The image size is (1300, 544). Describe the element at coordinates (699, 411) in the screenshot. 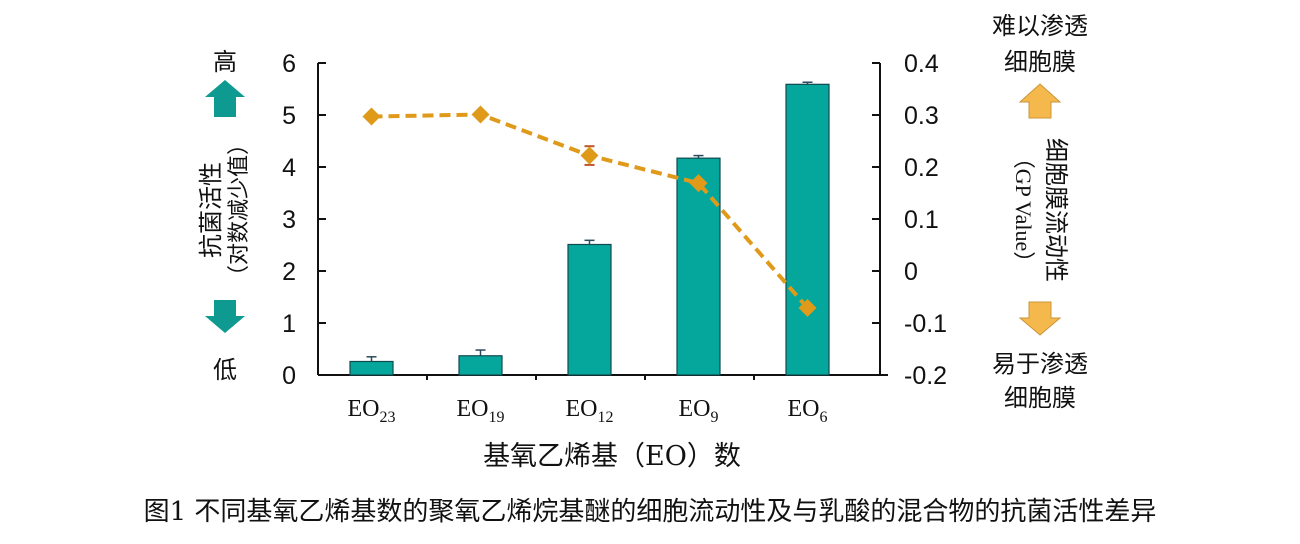

I see `x-tick-label: EO9` at that location.